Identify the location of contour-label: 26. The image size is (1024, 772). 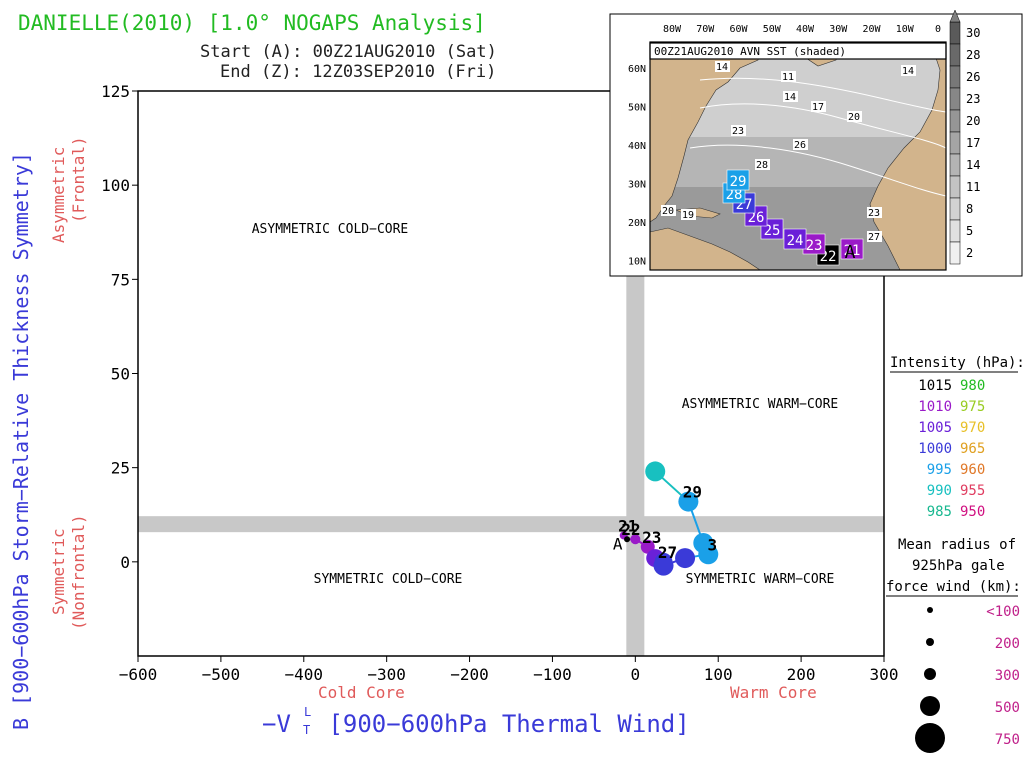
(800, 145).